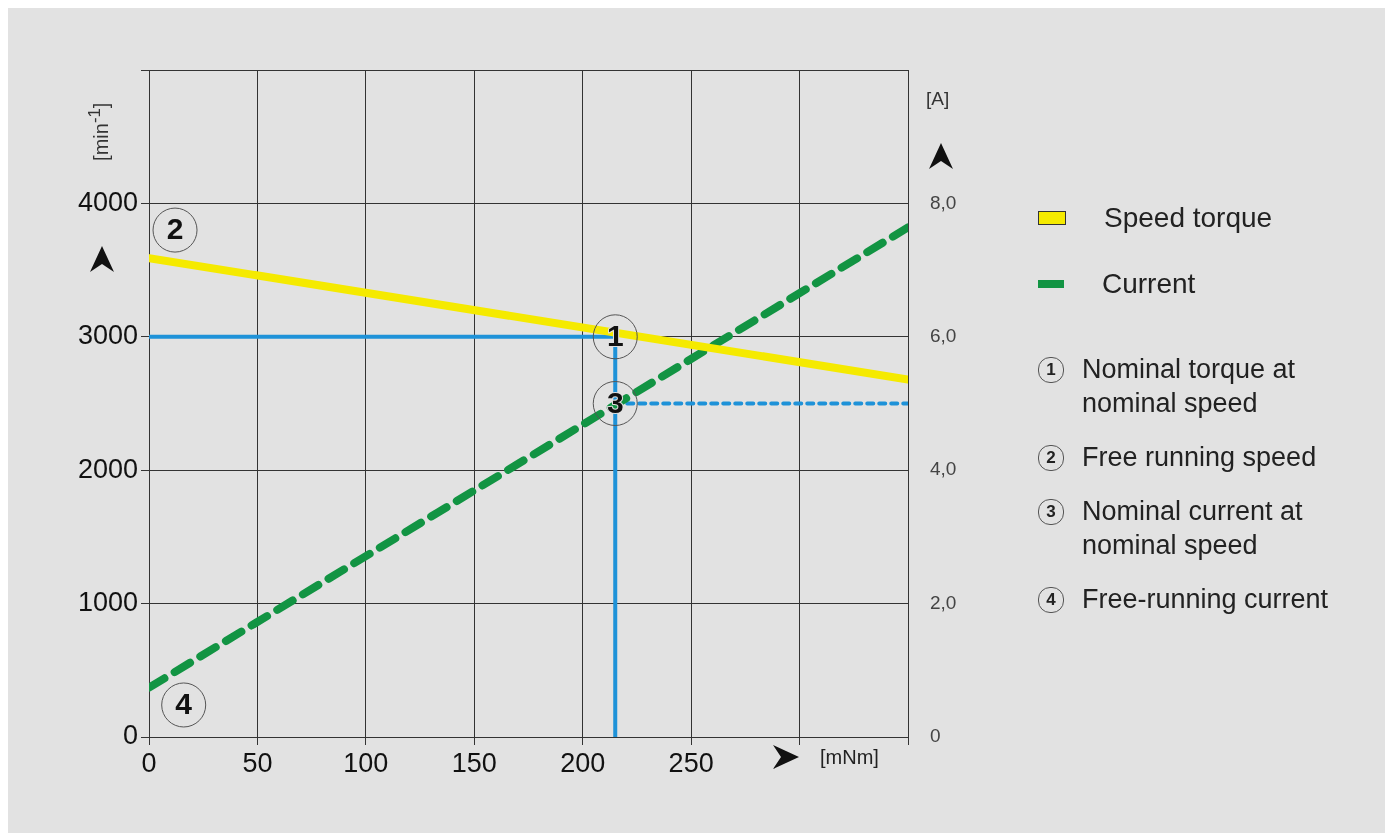 The height and width of the screenshot is (833, 1385). Describe the element at coordinates (1189, 386) in the screenshot. I see `text: Nominal torque at nominal speed` at that location.